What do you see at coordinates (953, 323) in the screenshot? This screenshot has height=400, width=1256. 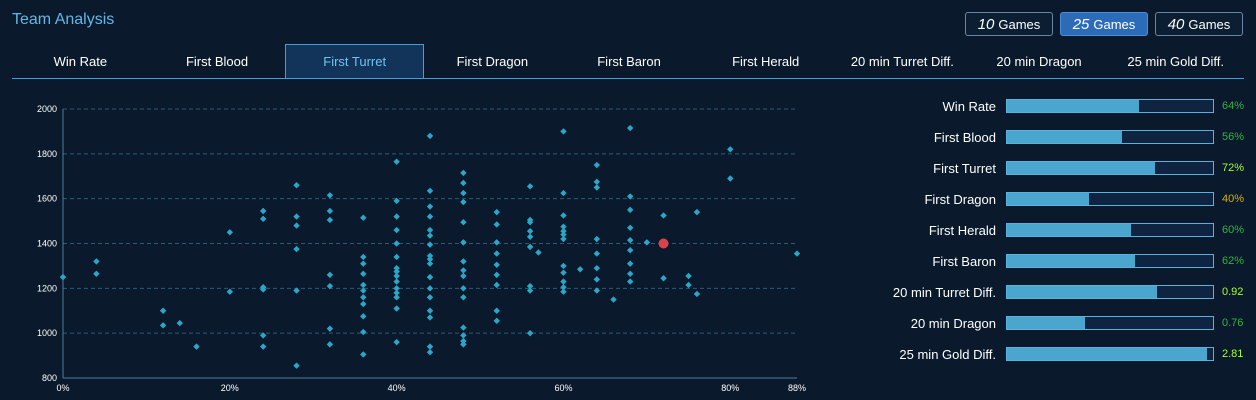 I see `stat-label: 20 min Dragon` at bounding box center [953, 323].